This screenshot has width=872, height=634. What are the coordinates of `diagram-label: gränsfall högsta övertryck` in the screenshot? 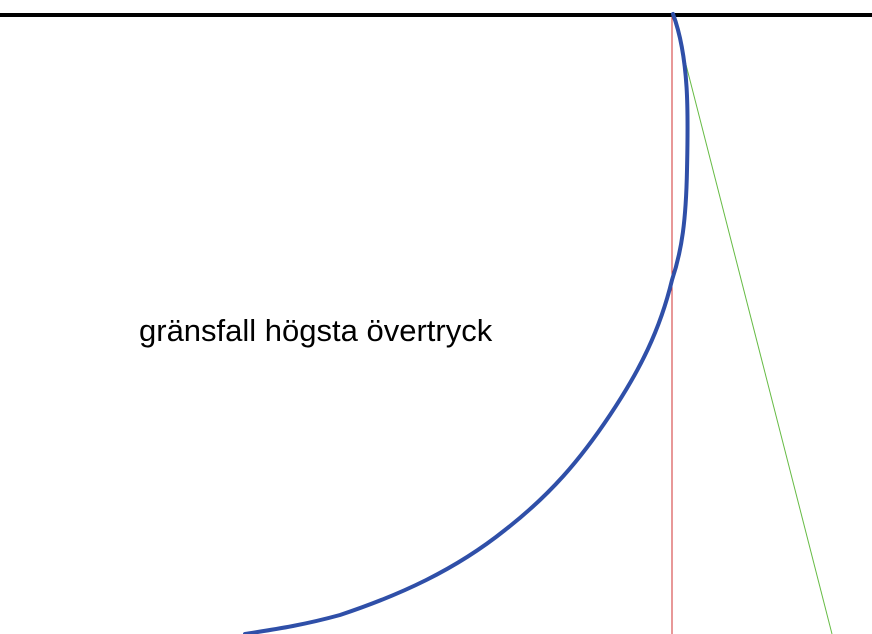 It's located at (316, 330).